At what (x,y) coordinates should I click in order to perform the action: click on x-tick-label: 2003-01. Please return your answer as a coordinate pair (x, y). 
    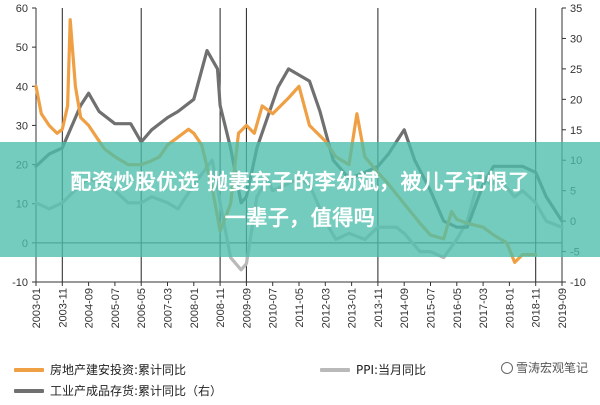
    Looking at the image, I should click on (37, 308).